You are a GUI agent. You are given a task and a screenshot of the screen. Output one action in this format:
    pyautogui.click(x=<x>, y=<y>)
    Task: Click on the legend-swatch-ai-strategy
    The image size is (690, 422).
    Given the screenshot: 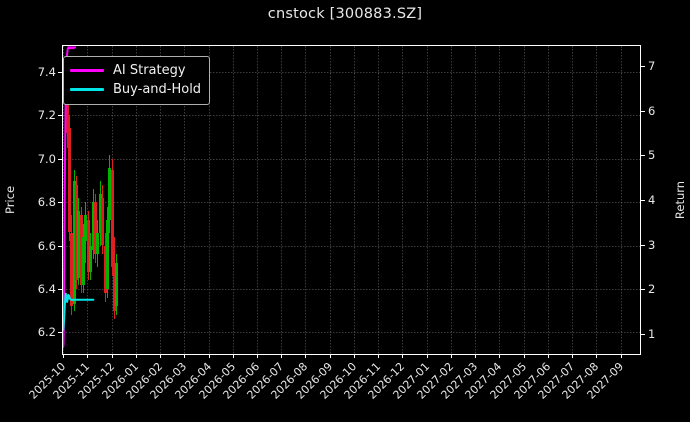 What is the action you would take?
    pyautogui.click(x=87, y=70)
    